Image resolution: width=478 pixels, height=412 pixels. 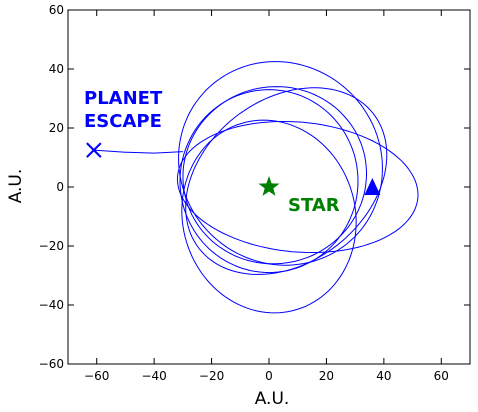 I want to click on x-tick-label: −60, so click(x=96, y=376).